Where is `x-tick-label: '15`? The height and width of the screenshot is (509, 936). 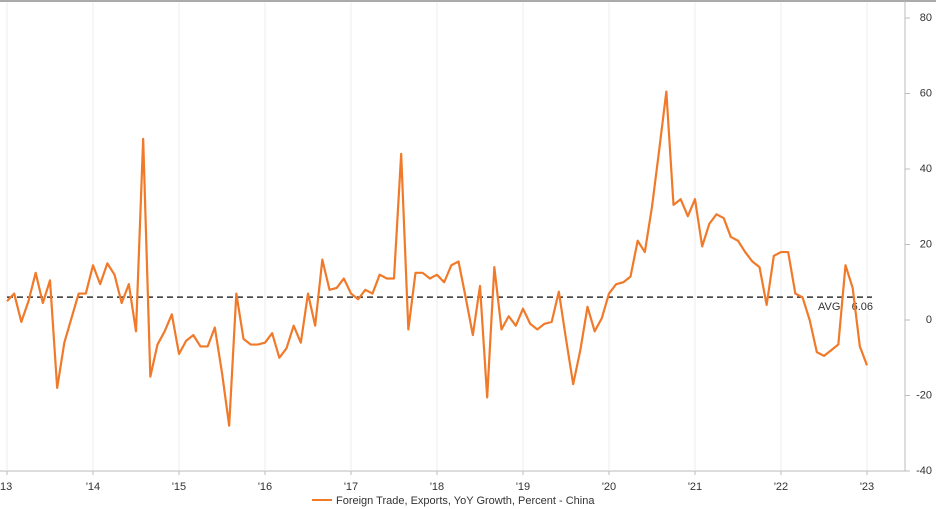 x-tick-label: '15 is located at coordinates (179, 487).